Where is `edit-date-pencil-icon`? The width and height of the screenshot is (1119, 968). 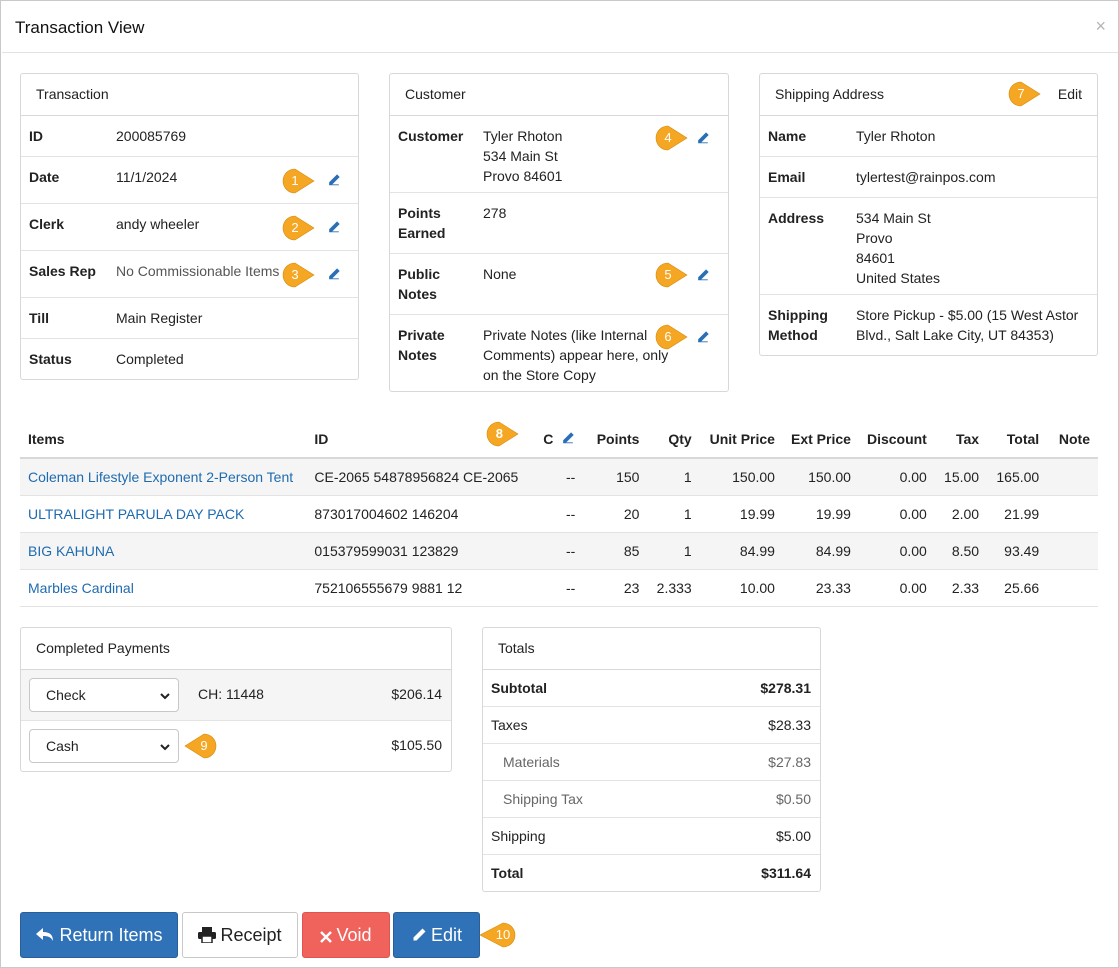 edit-date-pencil-icon is located at coordinates (334, 180).